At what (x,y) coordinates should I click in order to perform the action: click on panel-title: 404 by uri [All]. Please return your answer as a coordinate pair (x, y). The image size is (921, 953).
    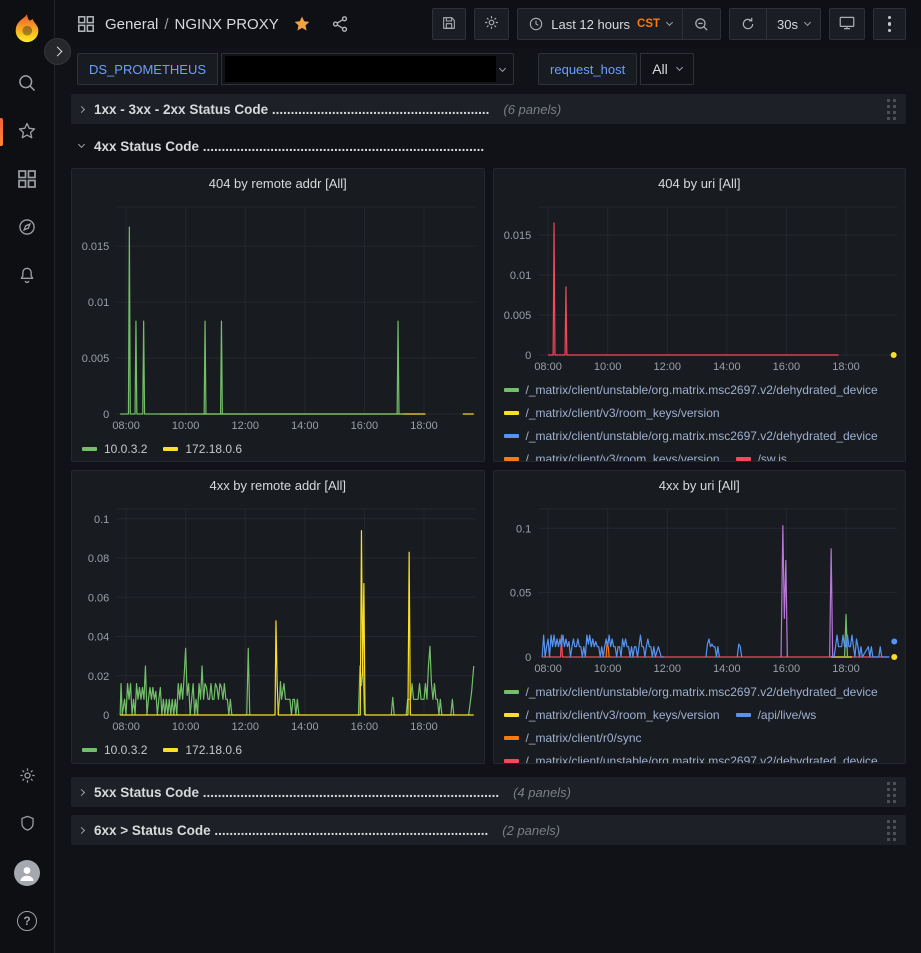
    Looking at the image, I should click on (699, 183).